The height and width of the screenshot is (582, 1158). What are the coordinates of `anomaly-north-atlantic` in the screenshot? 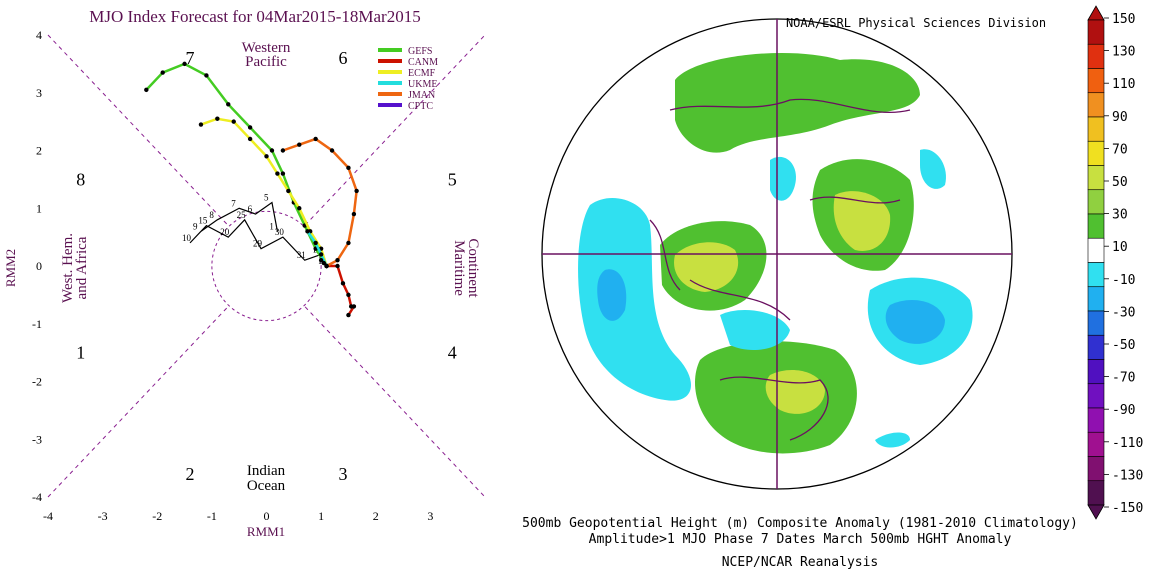 It's located at (797, 102).